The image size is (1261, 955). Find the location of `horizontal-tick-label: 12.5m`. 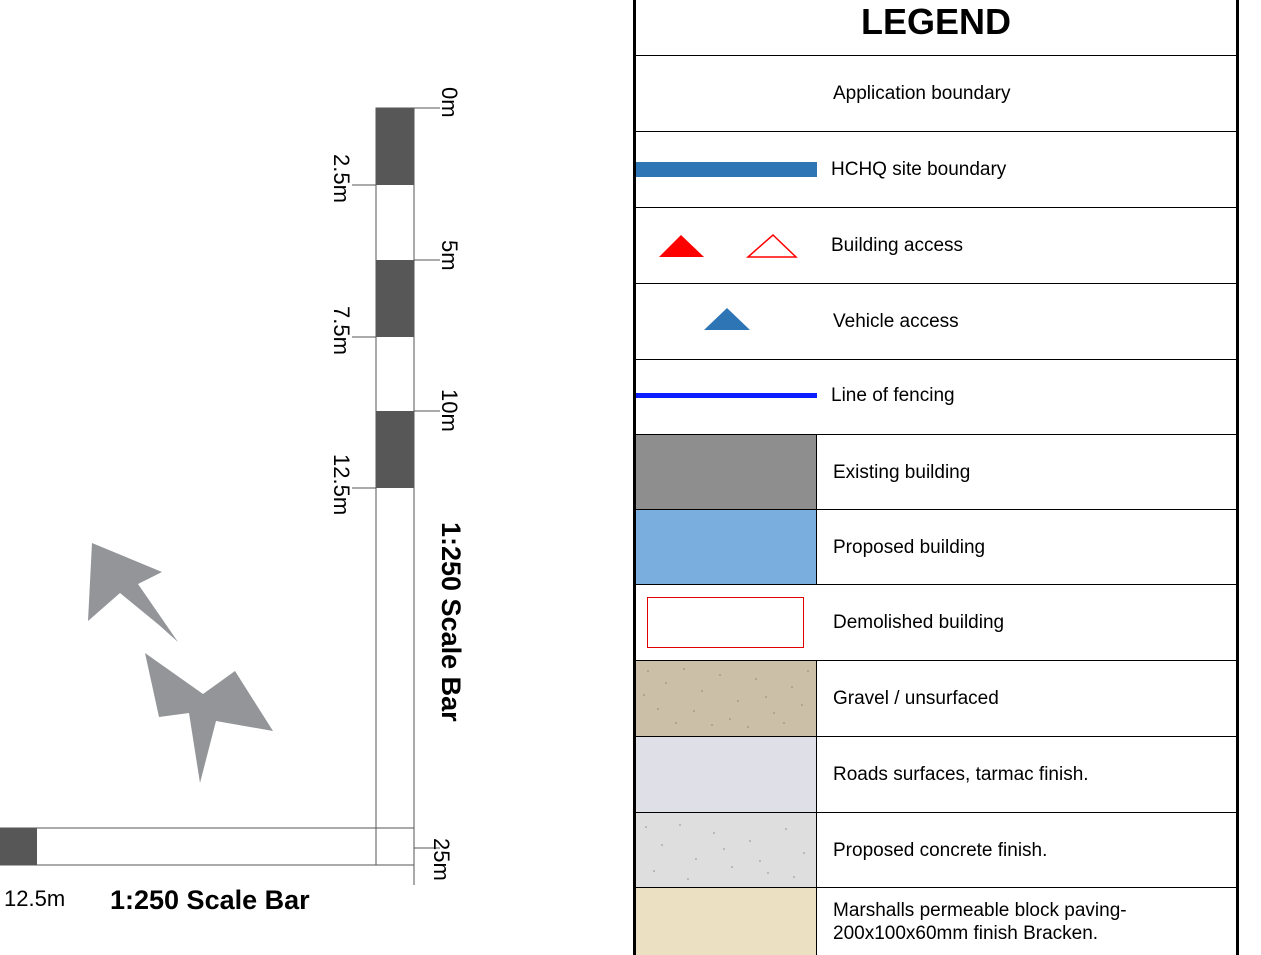

horizontal-tick-label: 12.5m is located at coordinates (34, 898).